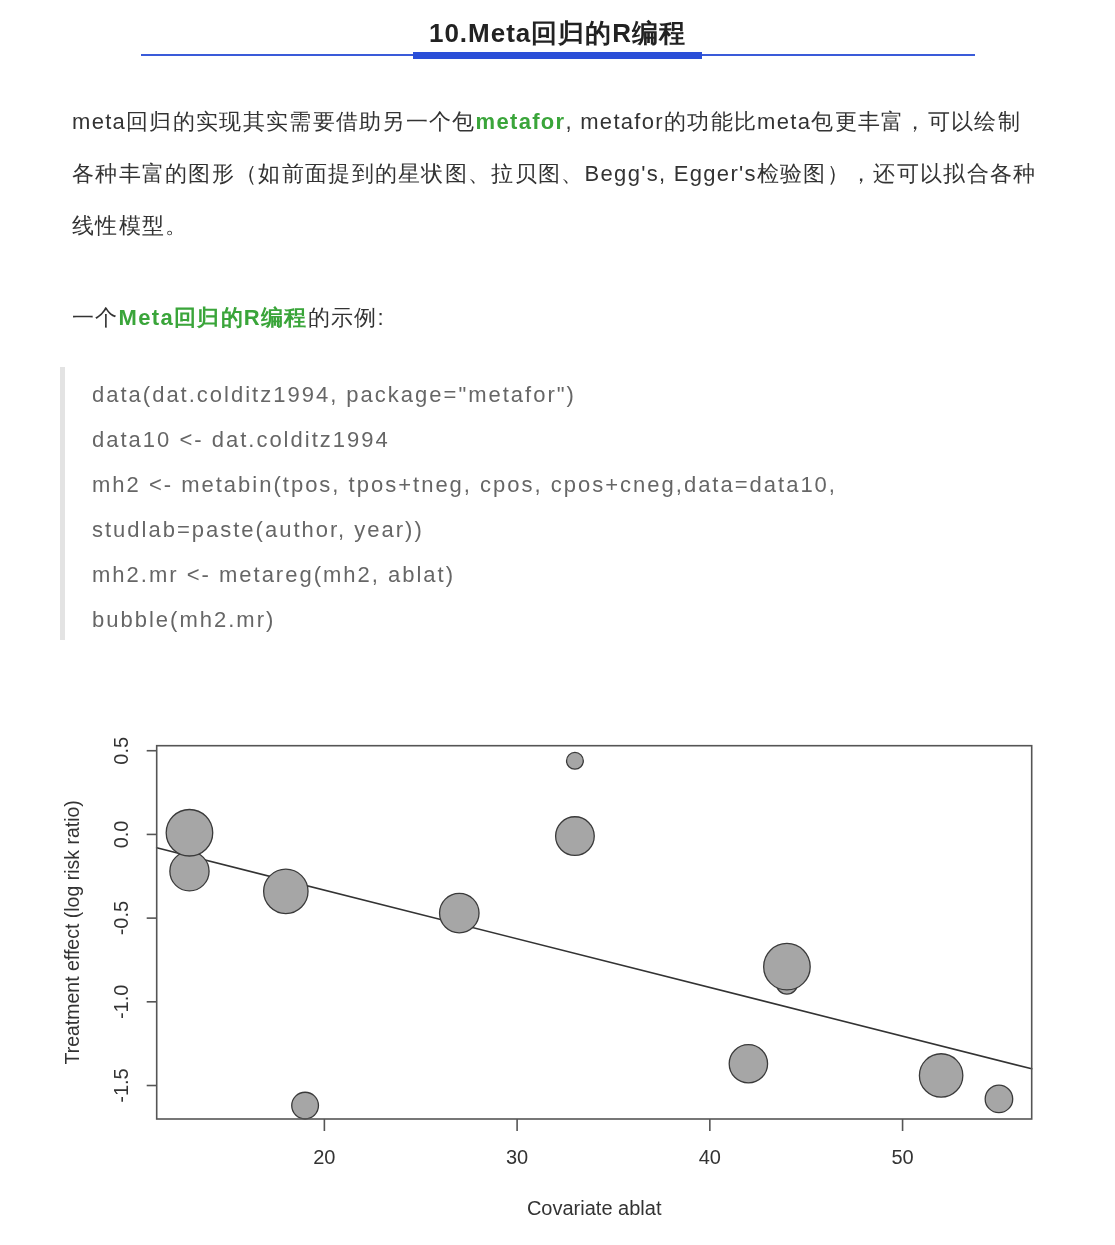 The height and width of the screenshot is (1245, 1115). What do you see at coordinates (121, 918) in the screenshot?
I see `y-tick-label: -0.5` at bounding box center [121, 918].